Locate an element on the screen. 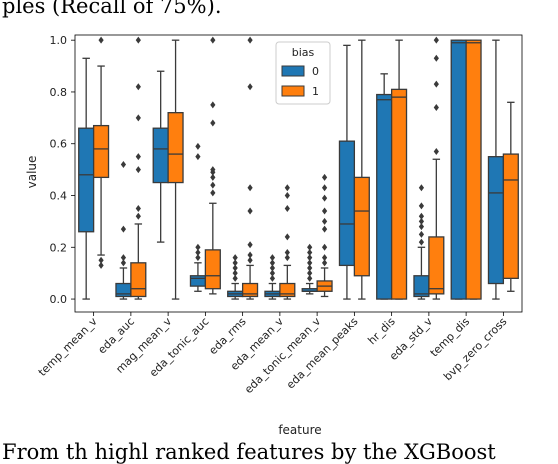 Image resolution: width=558 pixels, height=464 pixels. caption-top: ples (Recall of 75%). is located at coordinates (112, 9).